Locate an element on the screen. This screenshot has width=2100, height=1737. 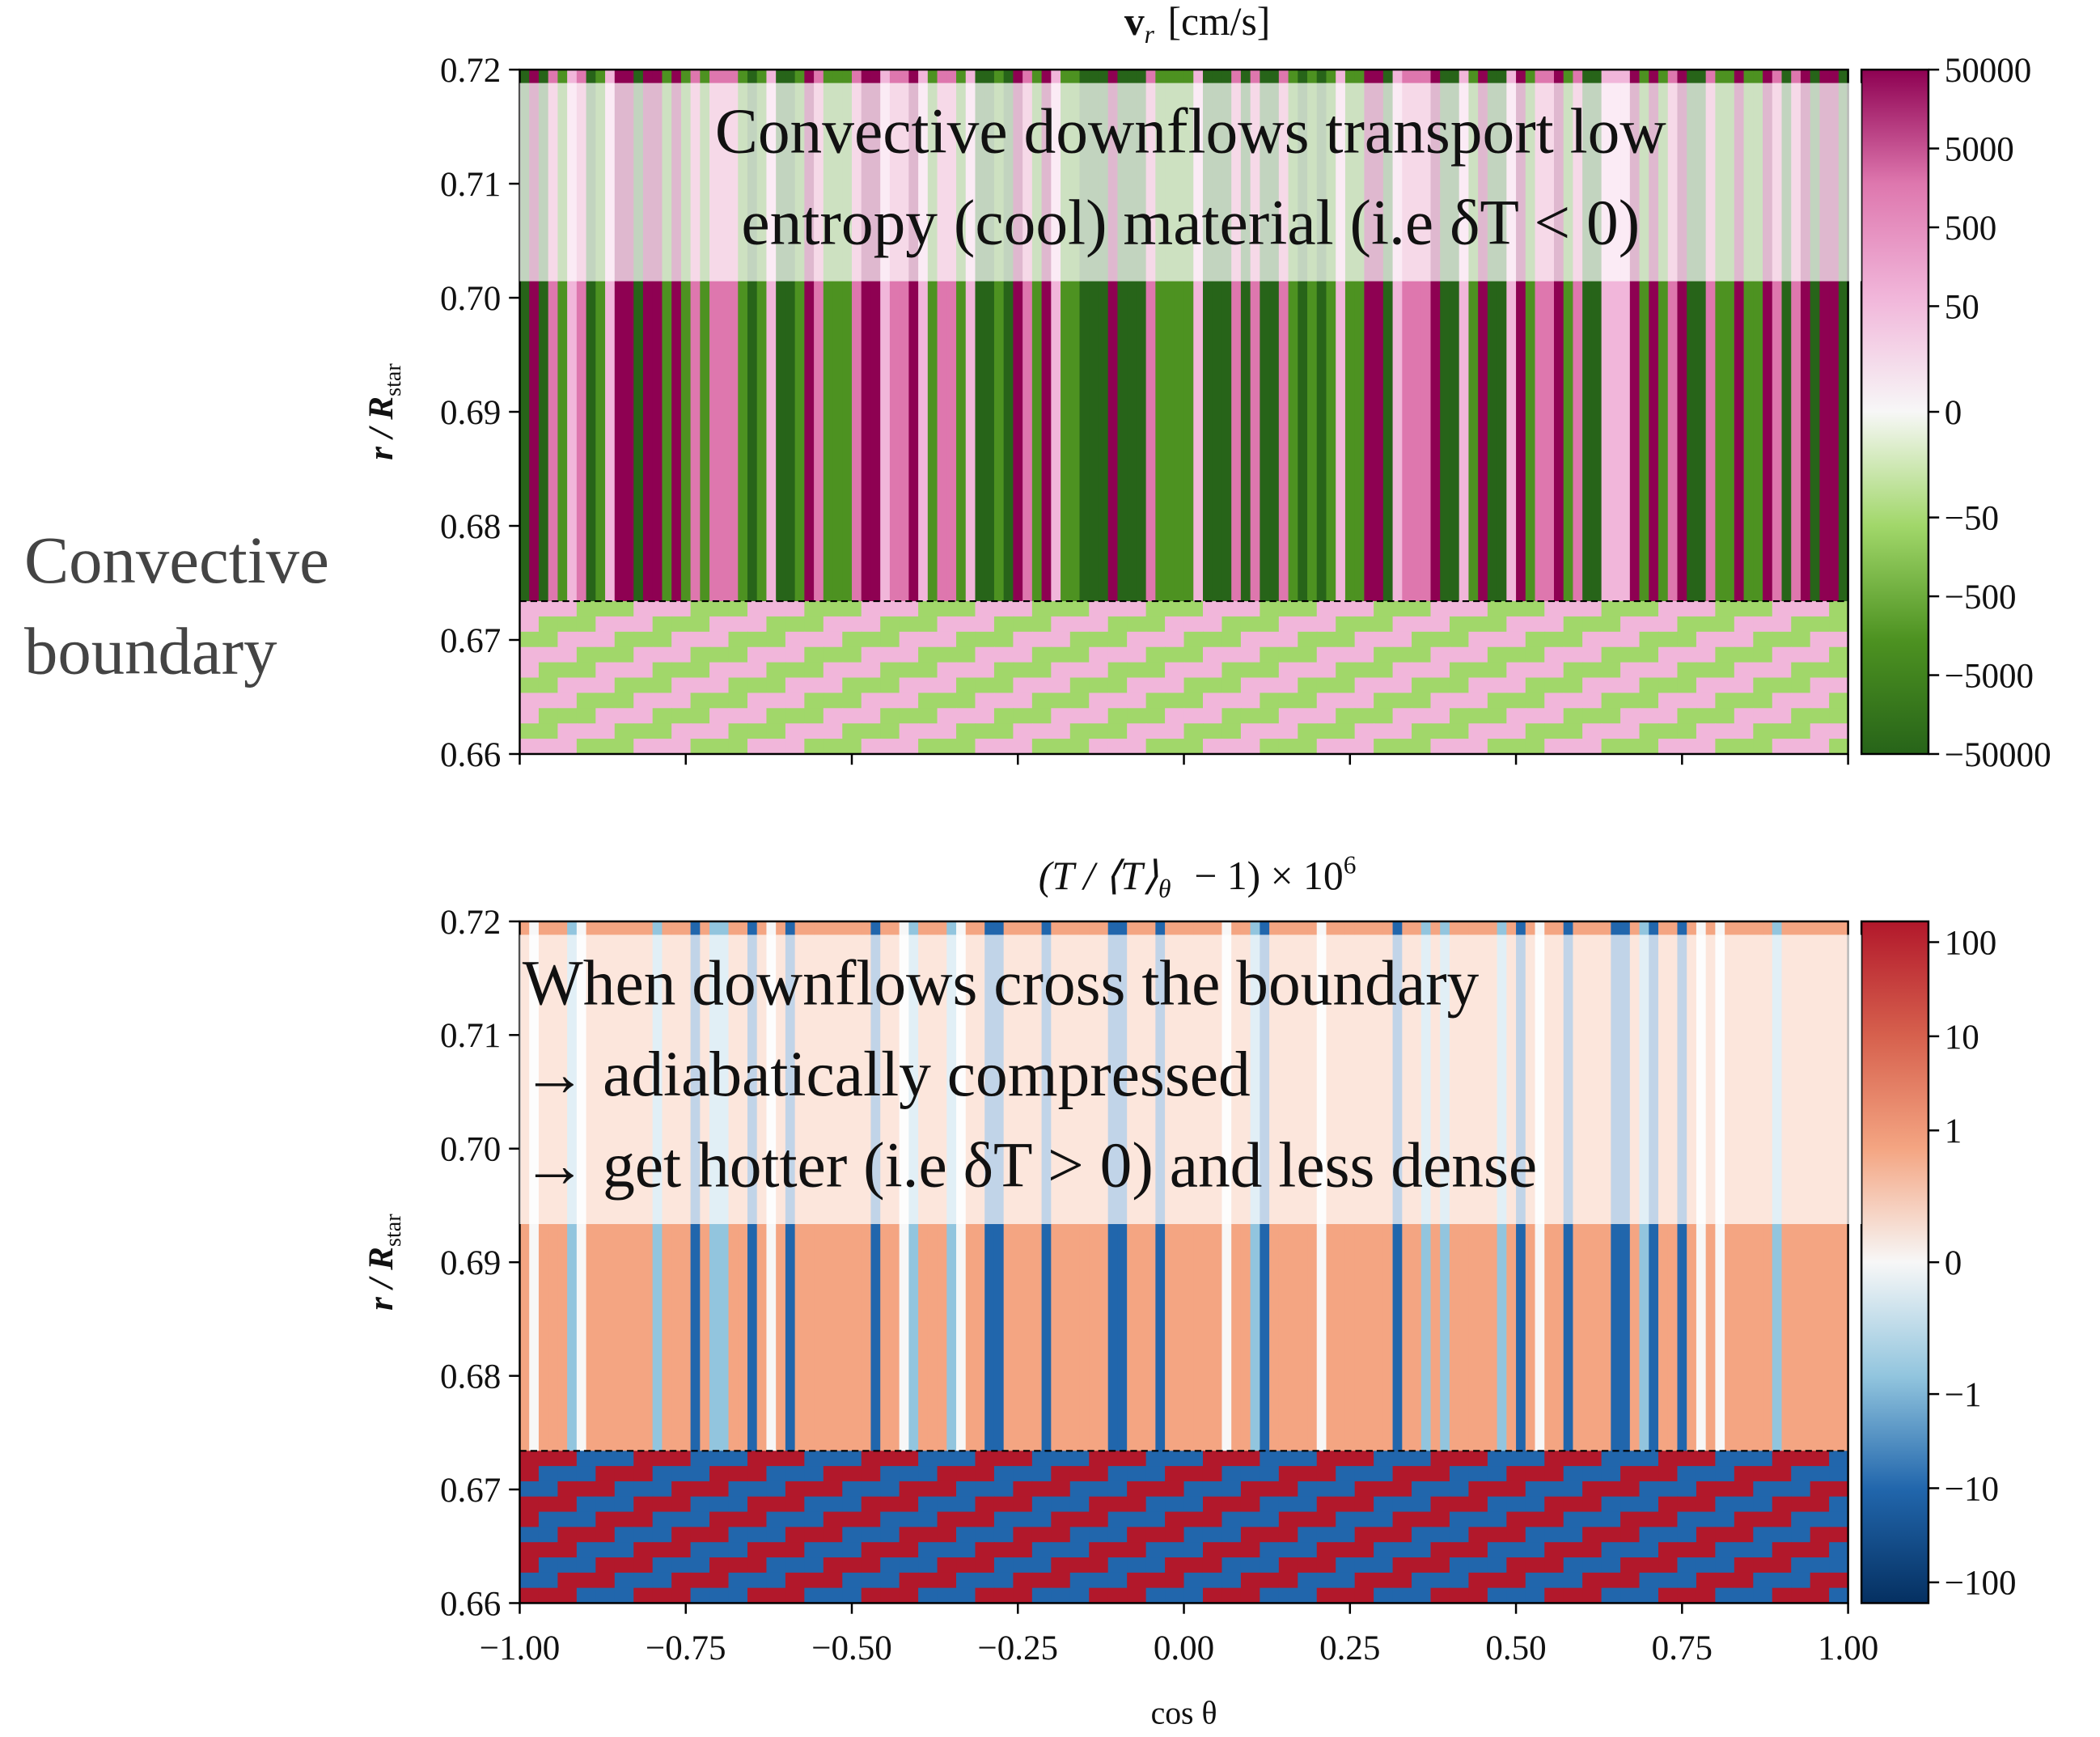
x-tick-label: 1.00 is located at coordinates (1848, 1648).